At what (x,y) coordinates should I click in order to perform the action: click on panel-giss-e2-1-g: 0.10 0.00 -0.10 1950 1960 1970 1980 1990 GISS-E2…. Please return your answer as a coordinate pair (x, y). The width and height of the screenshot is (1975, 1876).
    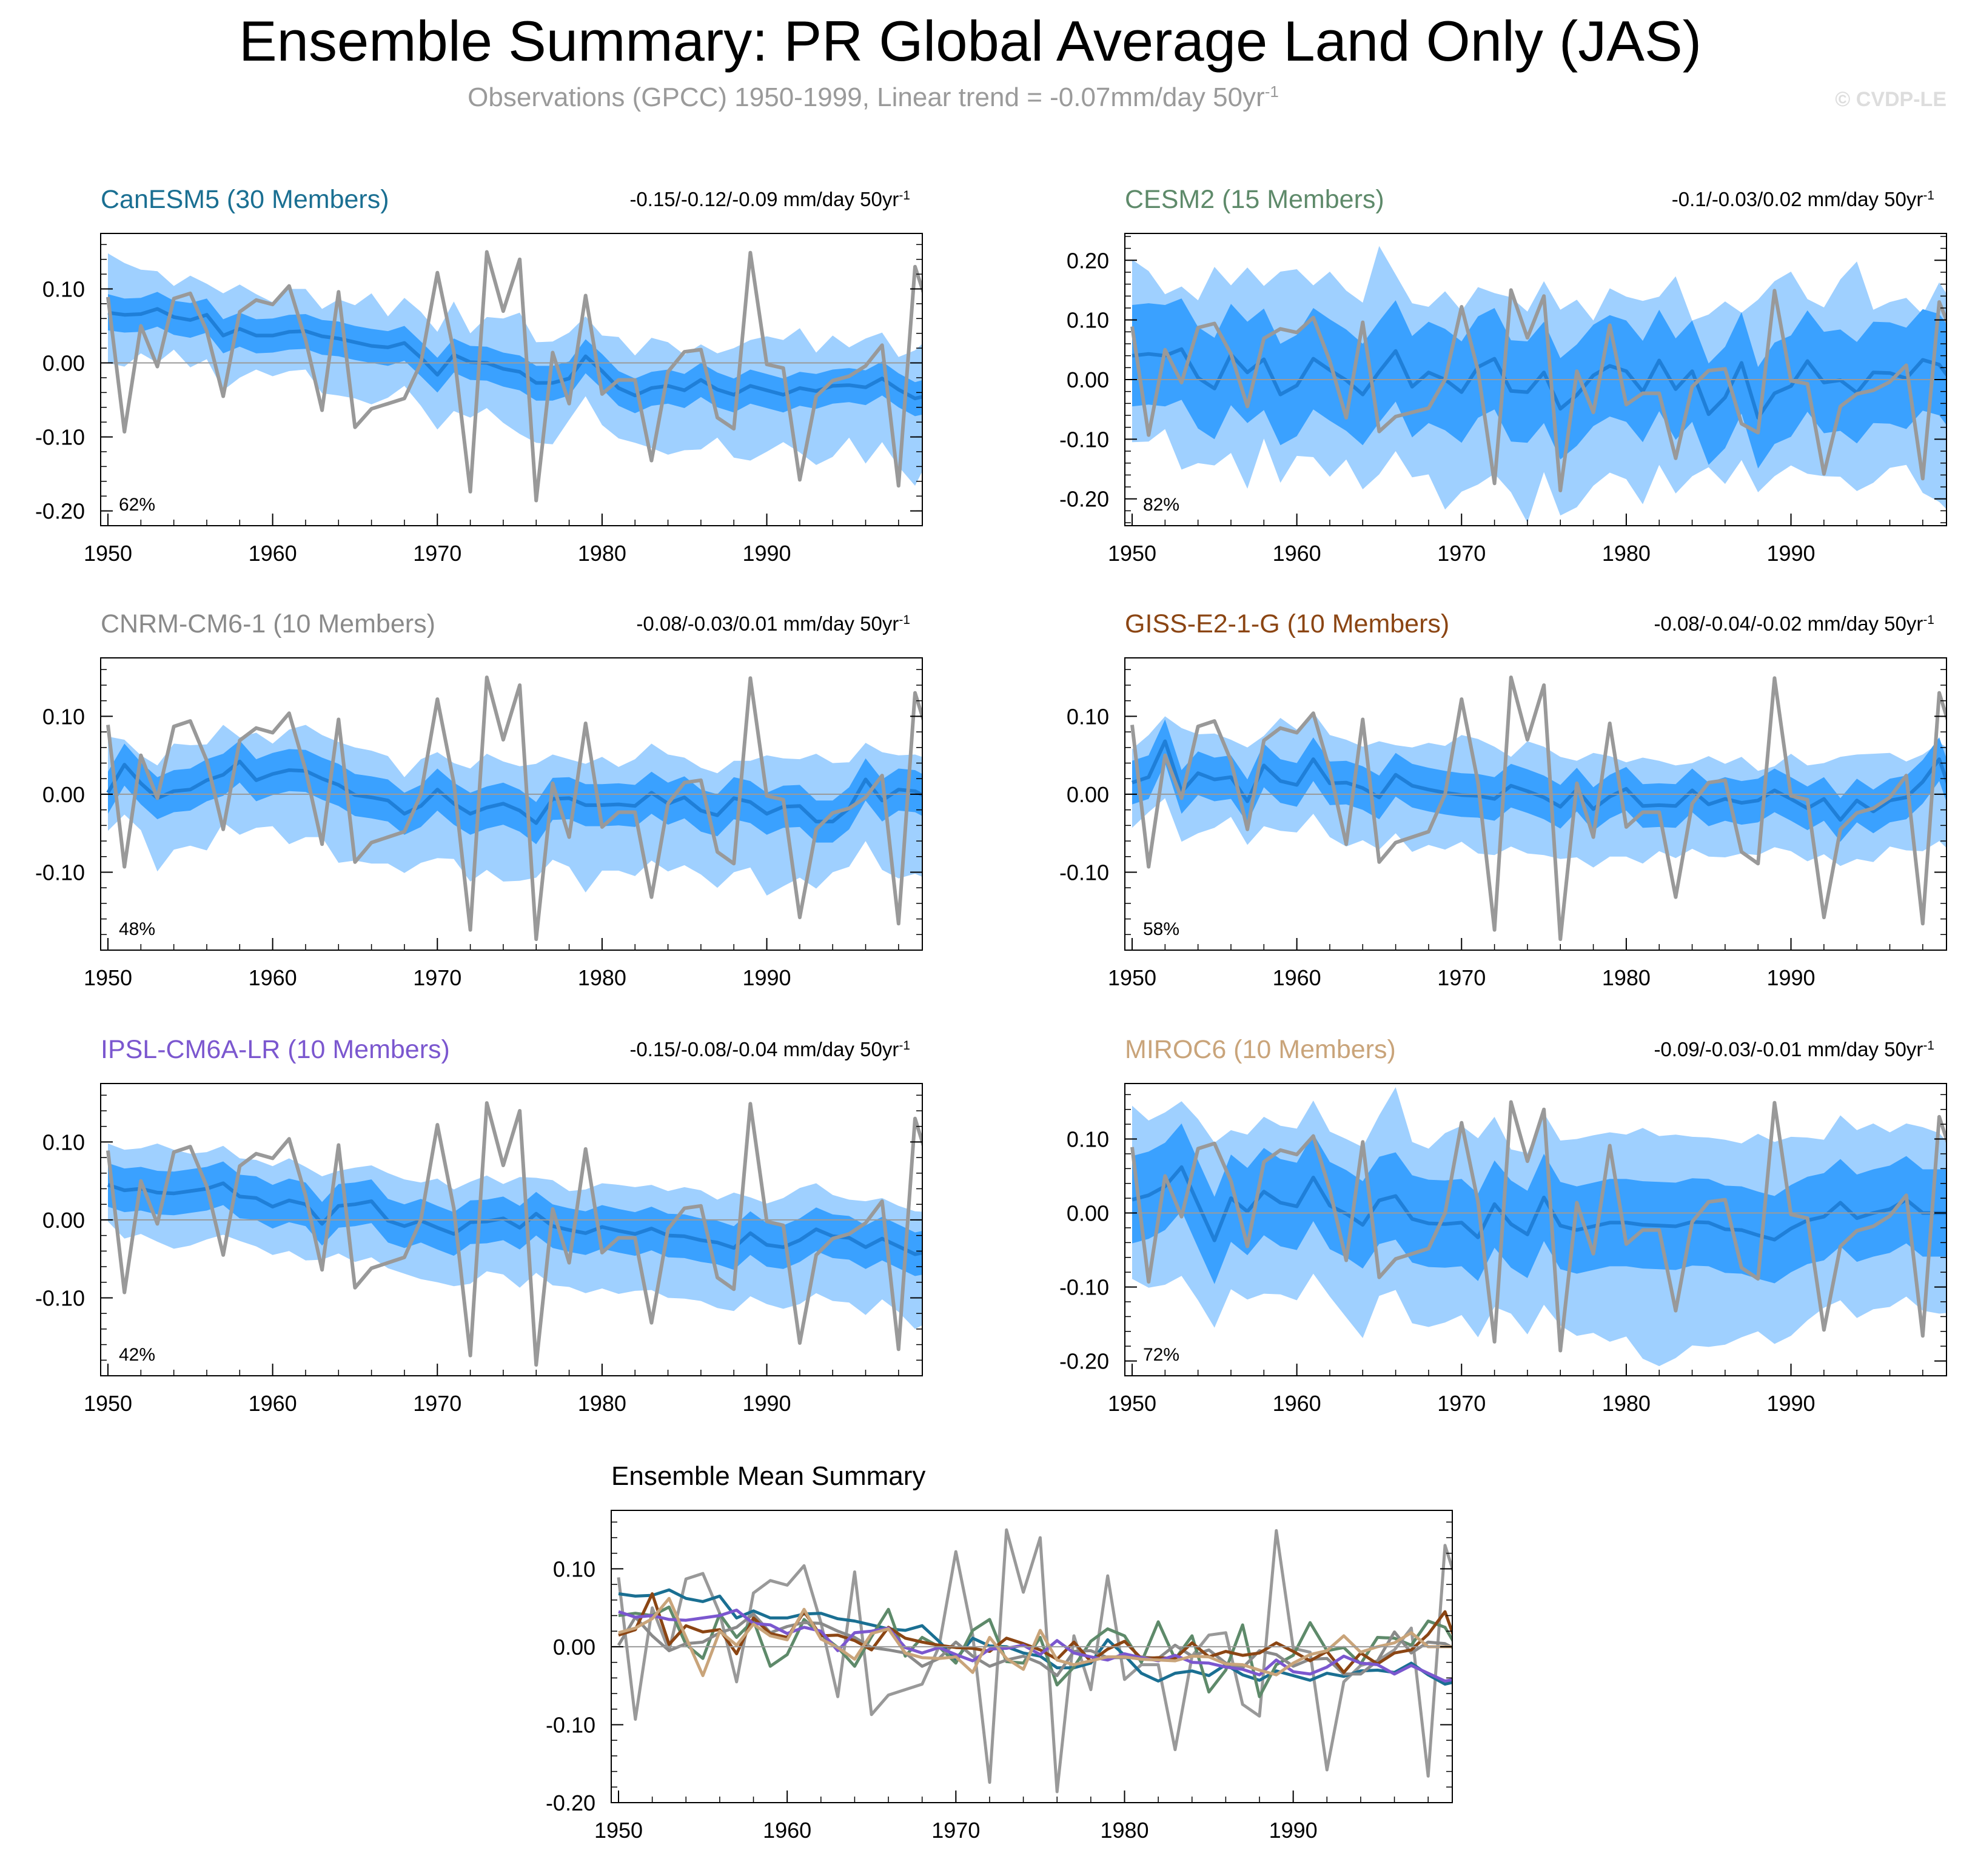
    Looking at the image, I should click on (1503, 799).